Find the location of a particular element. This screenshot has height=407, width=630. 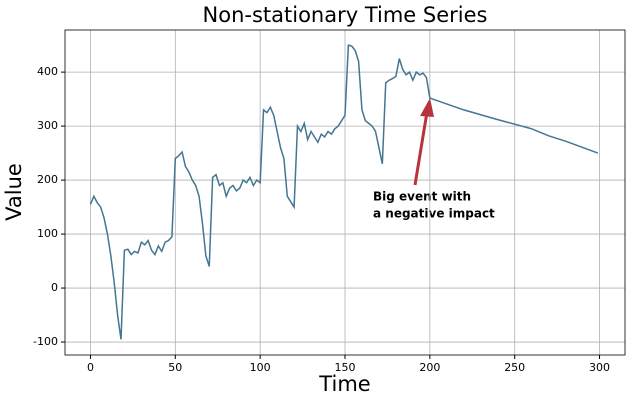

x-tick-label: 200 is located at coordinates (429, 367).